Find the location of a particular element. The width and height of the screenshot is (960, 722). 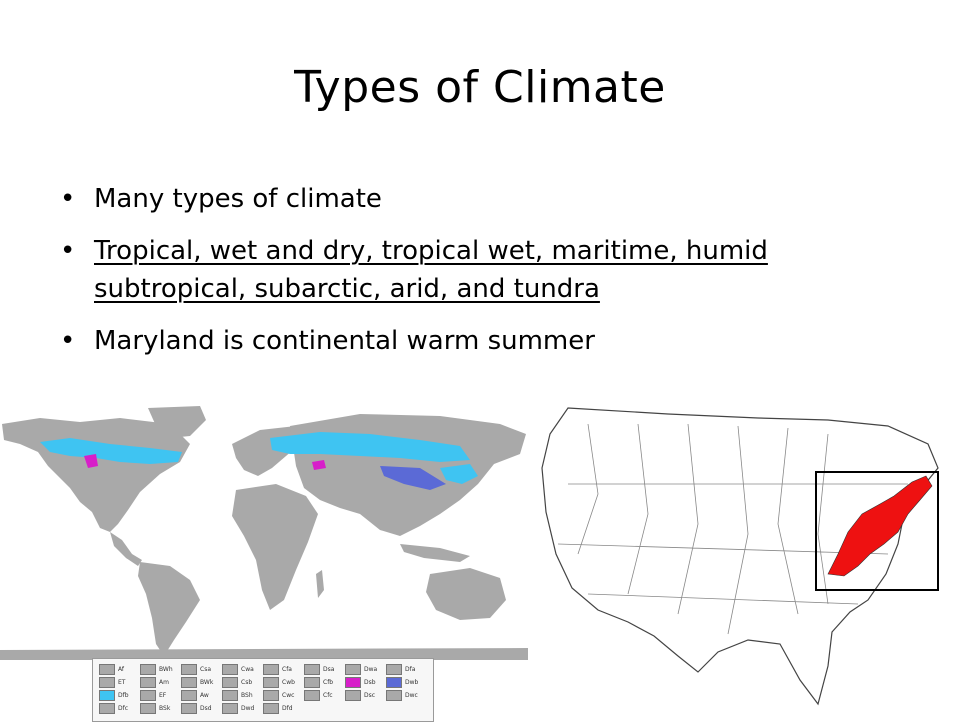

bullet-text: Many types of climate is located at coordinates (238, 199).